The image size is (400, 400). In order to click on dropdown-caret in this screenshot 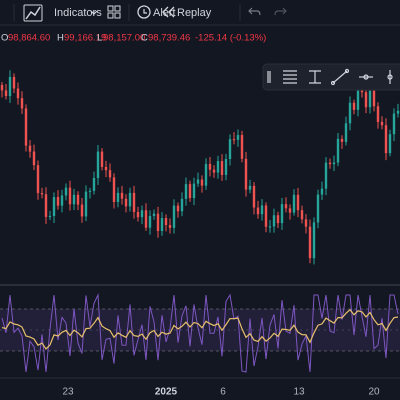, I will do `click(94, 12)`.